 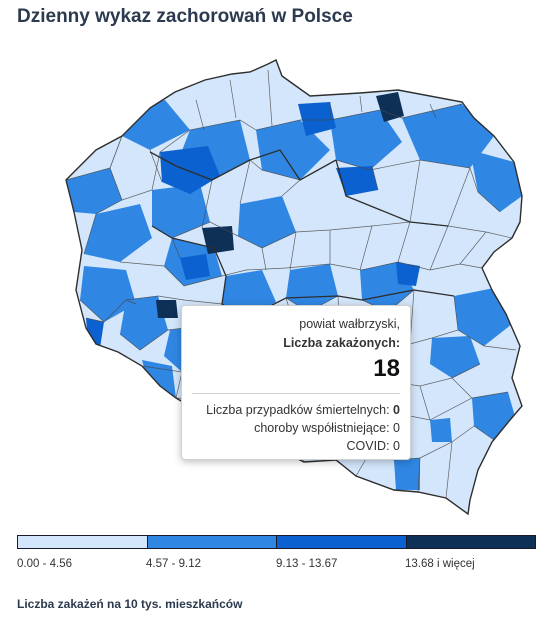 I want to click on tooltip-covid-label: COVID:, so click(x=368, y=446).